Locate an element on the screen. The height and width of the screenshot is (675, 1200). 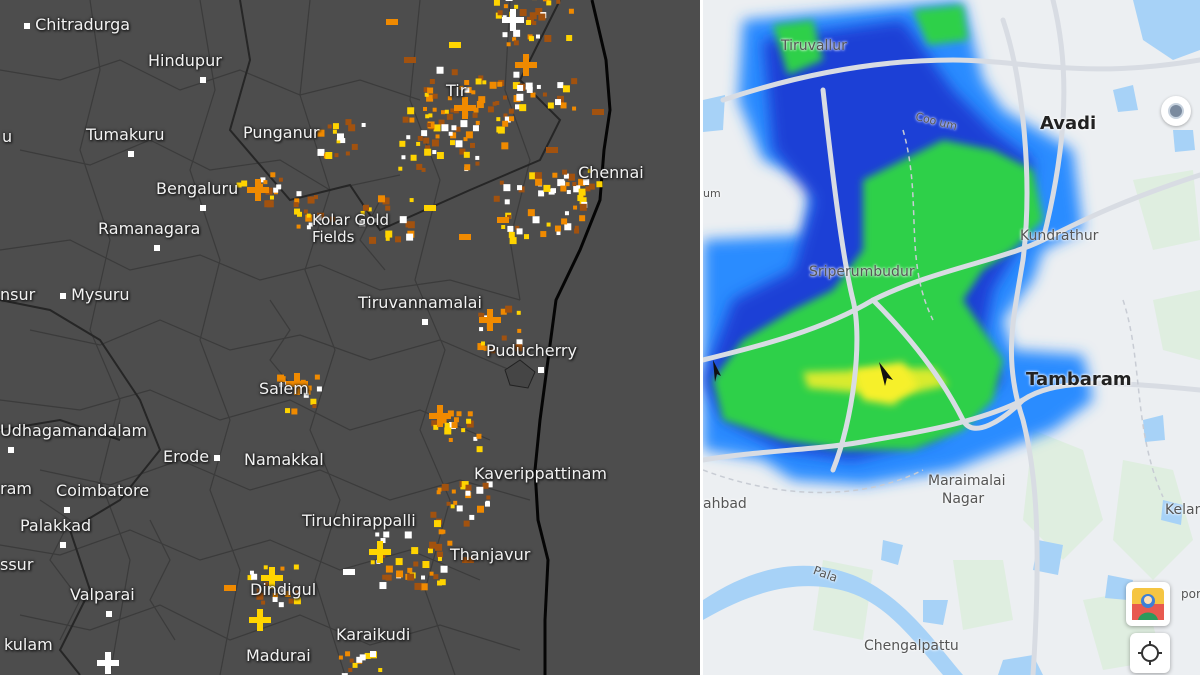
place-label-tambaram: Tambaram is located at coordinates (1079, 379).